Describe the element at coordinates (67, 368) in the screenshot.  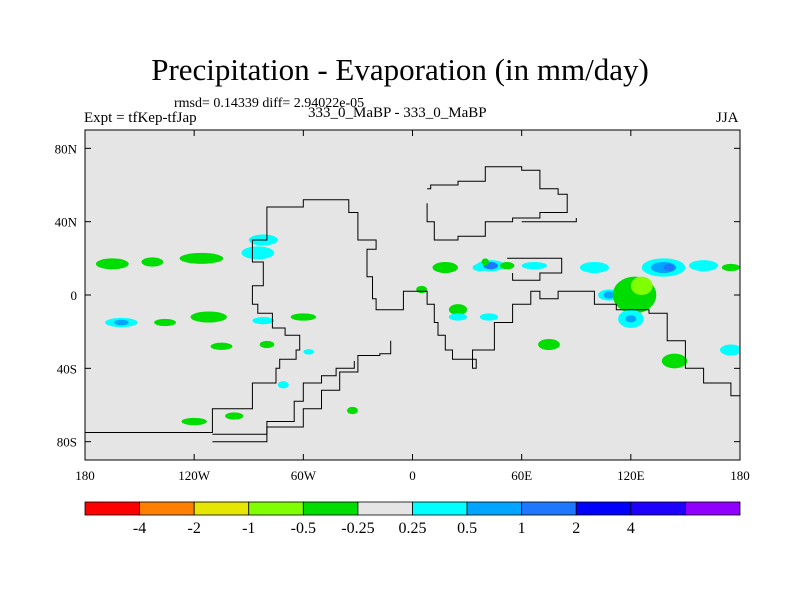
I see `lat-tick-label: 40S` at that location.